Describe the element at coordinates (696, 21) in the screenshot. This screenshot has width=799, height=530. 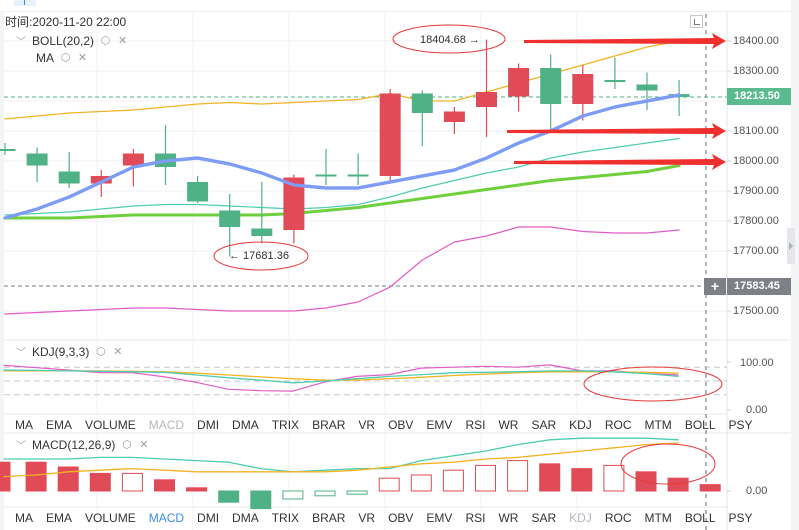
I see `fullscreen-icon` at that location.